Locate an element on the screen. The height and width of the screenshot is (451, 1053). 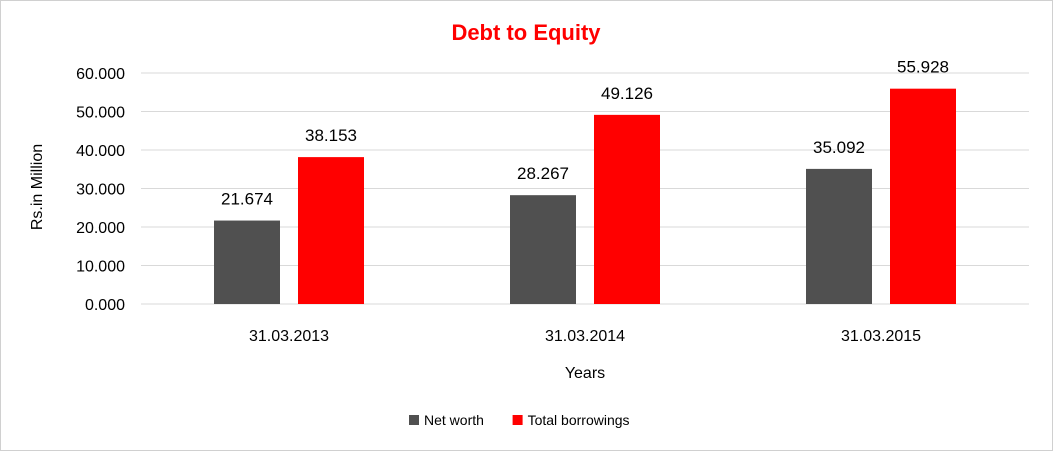
y-tick-label: 0.000 is located at coordinates (105, 305).